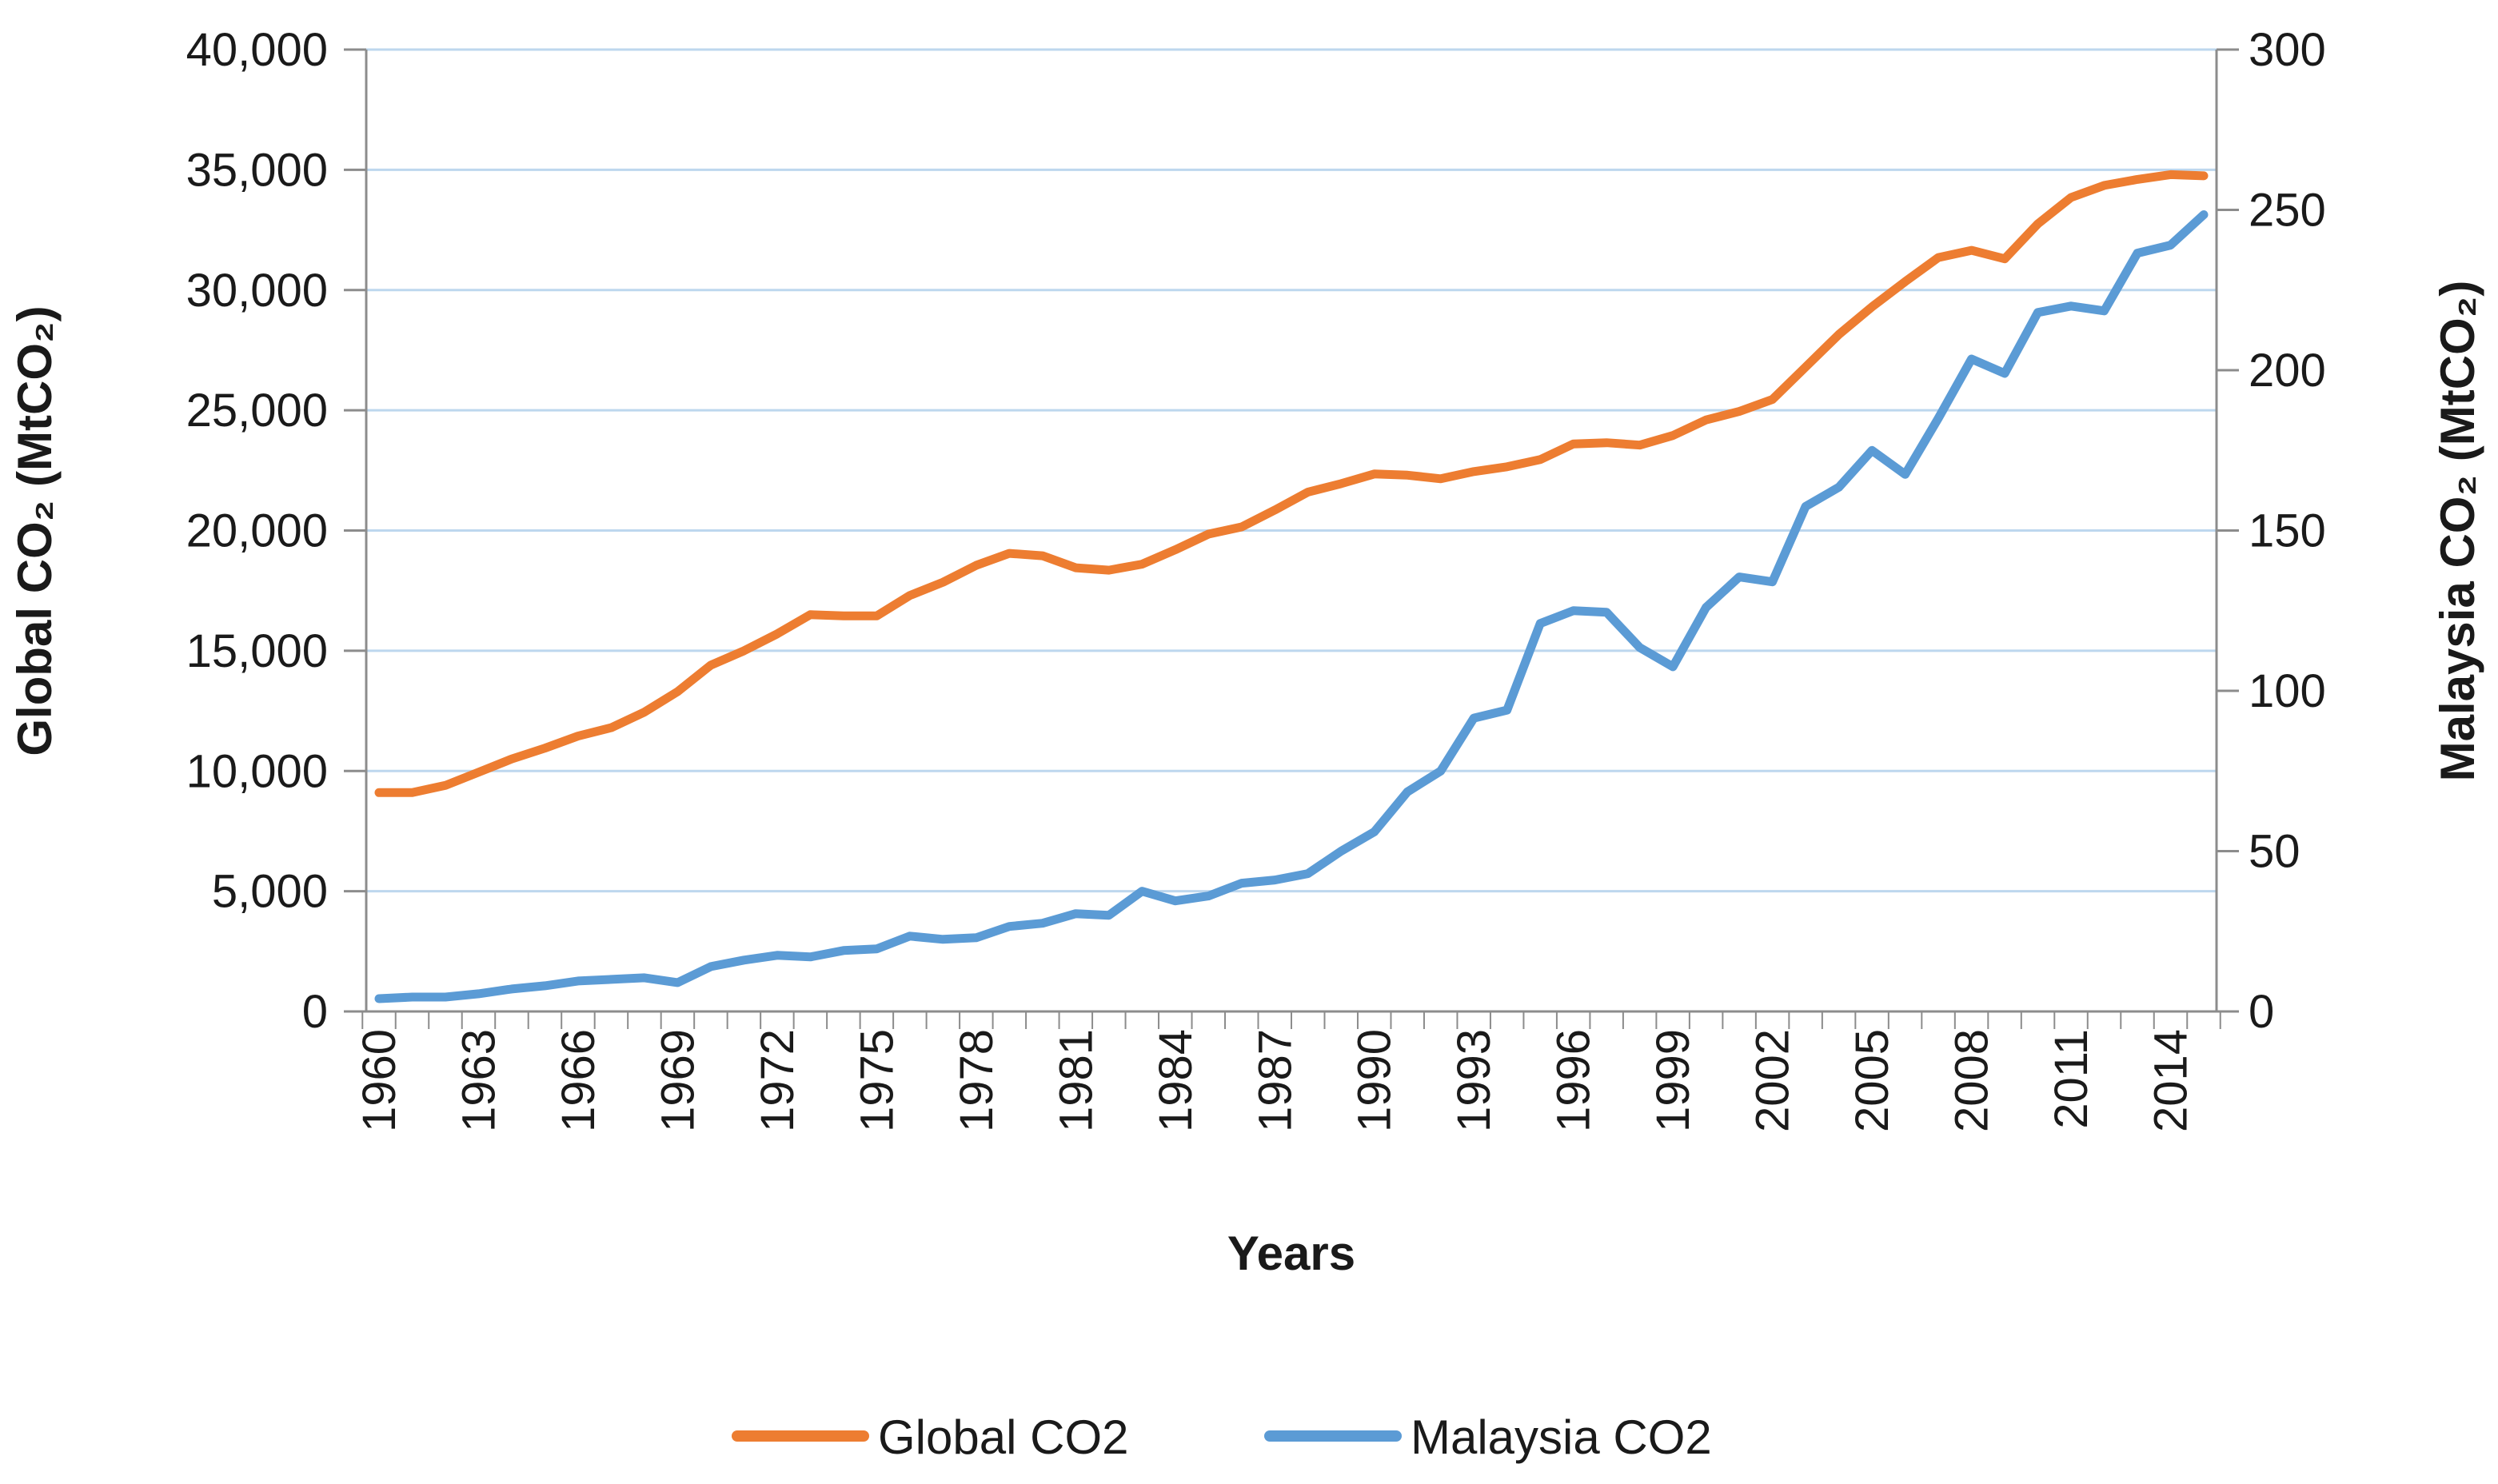  What do you see at coordinates (1773, 1080) in the screenshot?
I see `x-tick-label: 2002` at bounding box center [1773, 1080].